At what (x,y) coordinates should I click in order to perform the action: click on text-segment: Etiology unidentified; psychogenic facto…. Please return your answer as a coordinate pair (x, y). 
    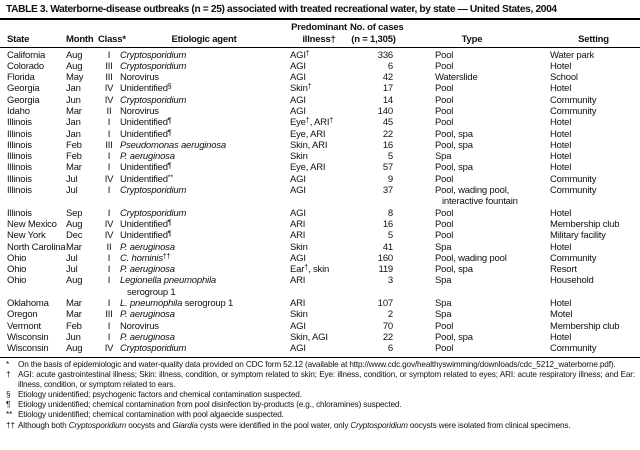
    Looking at the image, I should click on (160, 395).